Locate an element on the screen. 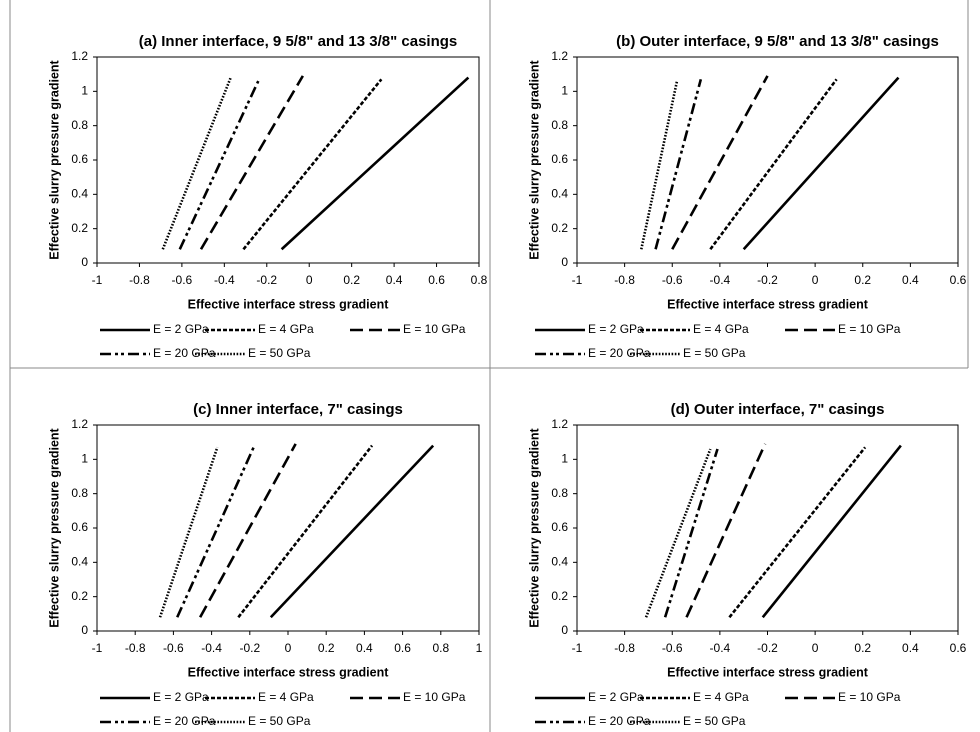 This screenshot has height=732, width=980. x-tick-label: 0.8 is located at coordinates (440, 648).